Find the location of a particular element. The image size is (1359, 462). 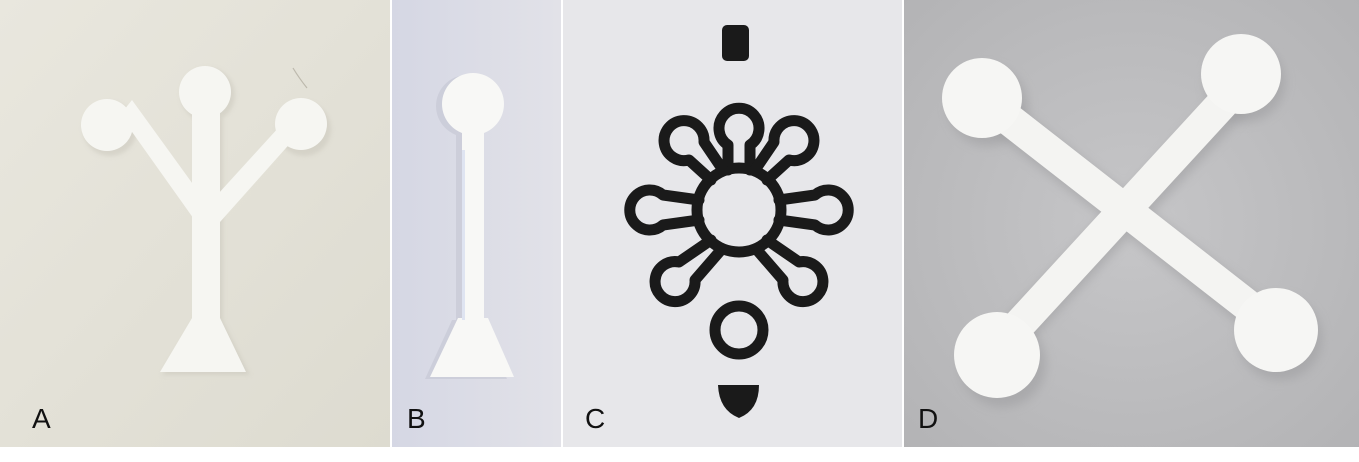

paper-device-a is located at coordinates (204, 219).